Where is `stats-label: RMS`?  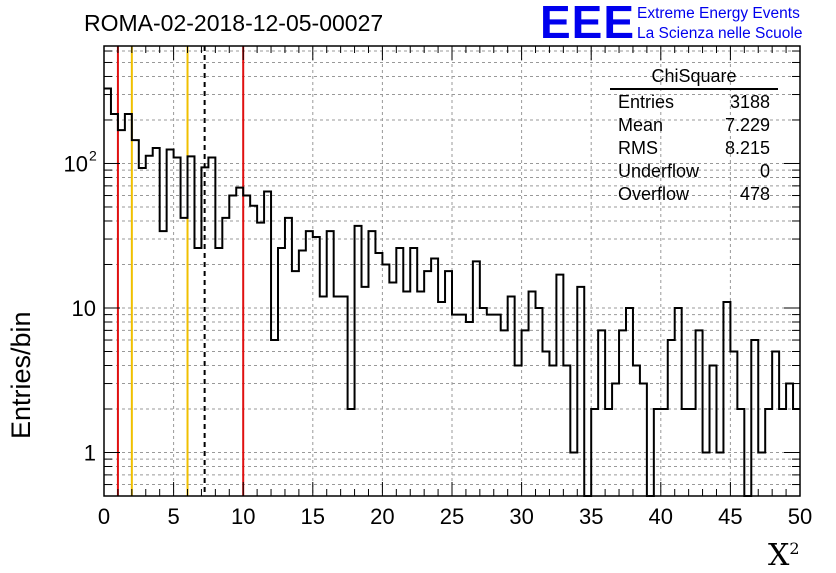
stats-label: RMS is located at coordinates (638, 148).